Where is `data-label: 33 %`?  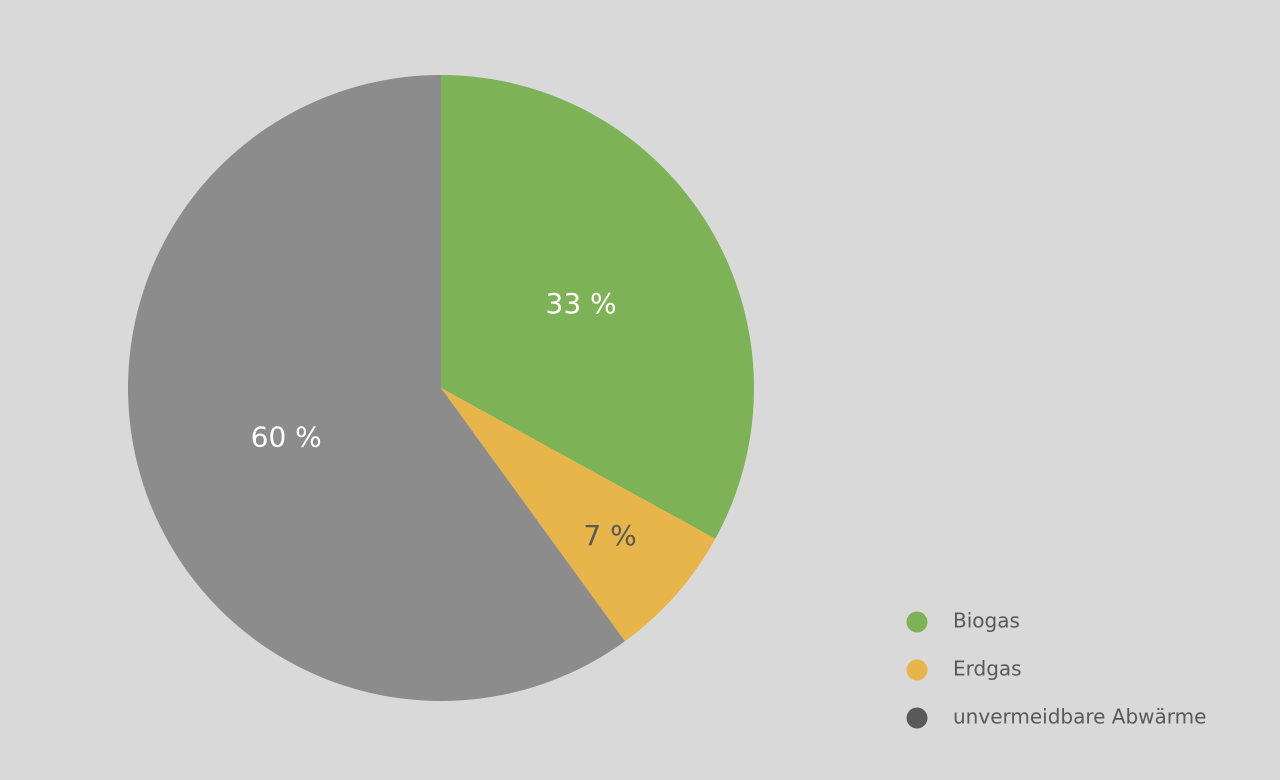 data-label: 33 % is located at coordinates (581, 303).